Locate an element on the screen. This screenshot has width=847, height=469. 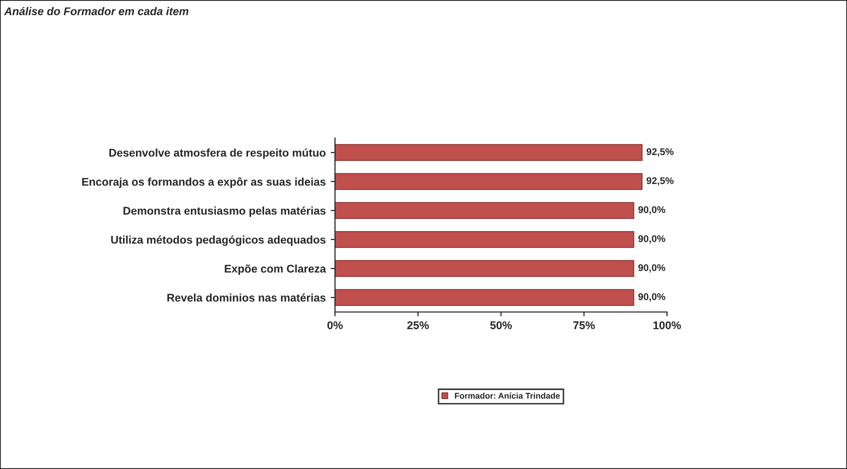
y-tick-label: Encoraja os formandos a expôr as suas ideias is located at coordinates (204, 182).